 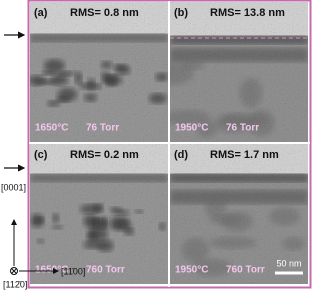 What do you see at coordinates (73, 271) in the screenshot?
I see `axis-label: [11̄00]` at bounding box center [73, 271].